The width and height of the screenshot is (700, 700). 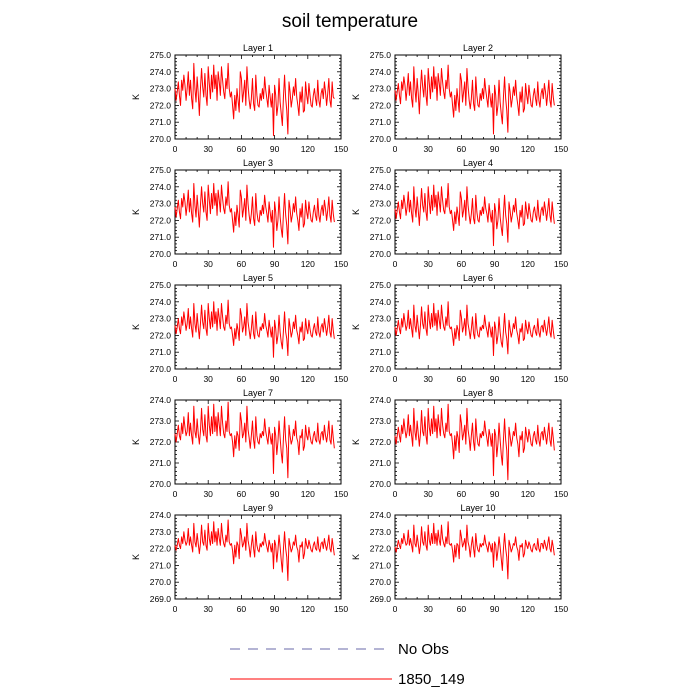 I want to click on panel-title: Layer 8, so click(x=478, y=393).